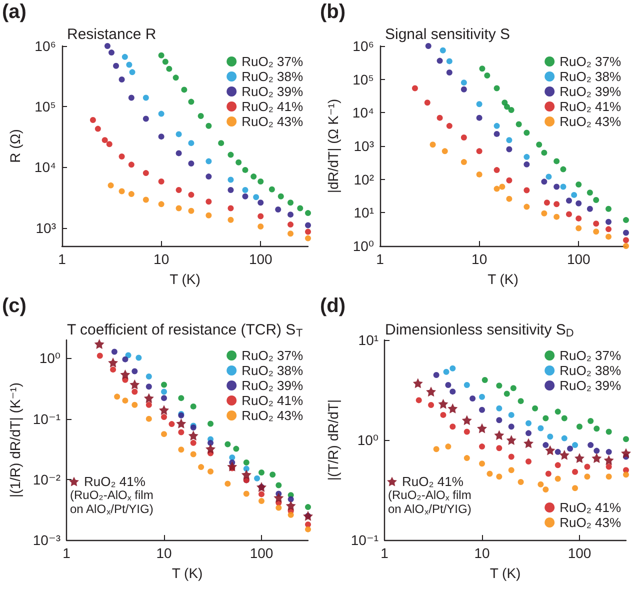  What do you see at coordinates (447, 34) in the screenshot?
I see `chart-title: Signal sensitivity S` at bounding box center [447, 34].